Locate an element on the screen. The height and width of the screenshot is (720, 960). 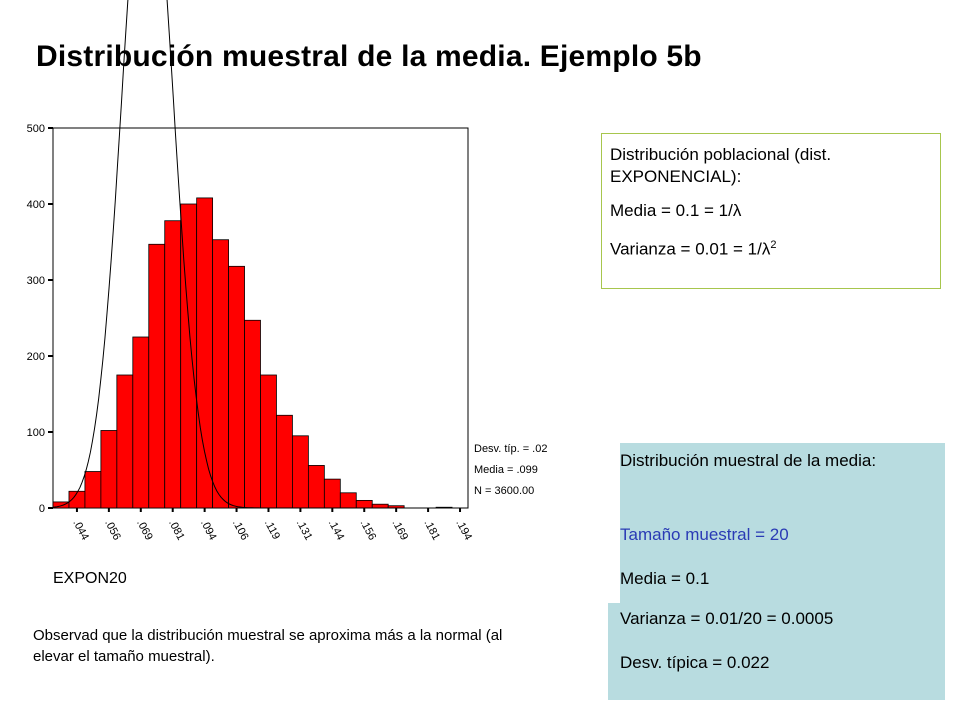
population-mean: Media = 0.1 = 1/λ is located at coordinates (676, 210).